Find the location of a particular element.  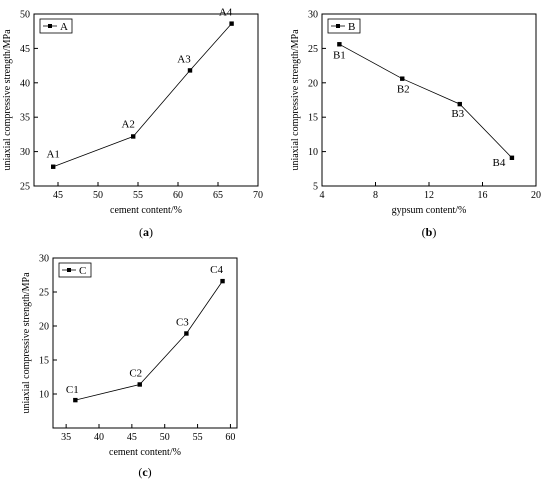

legend-label: A is located at coordinates (64, 27).